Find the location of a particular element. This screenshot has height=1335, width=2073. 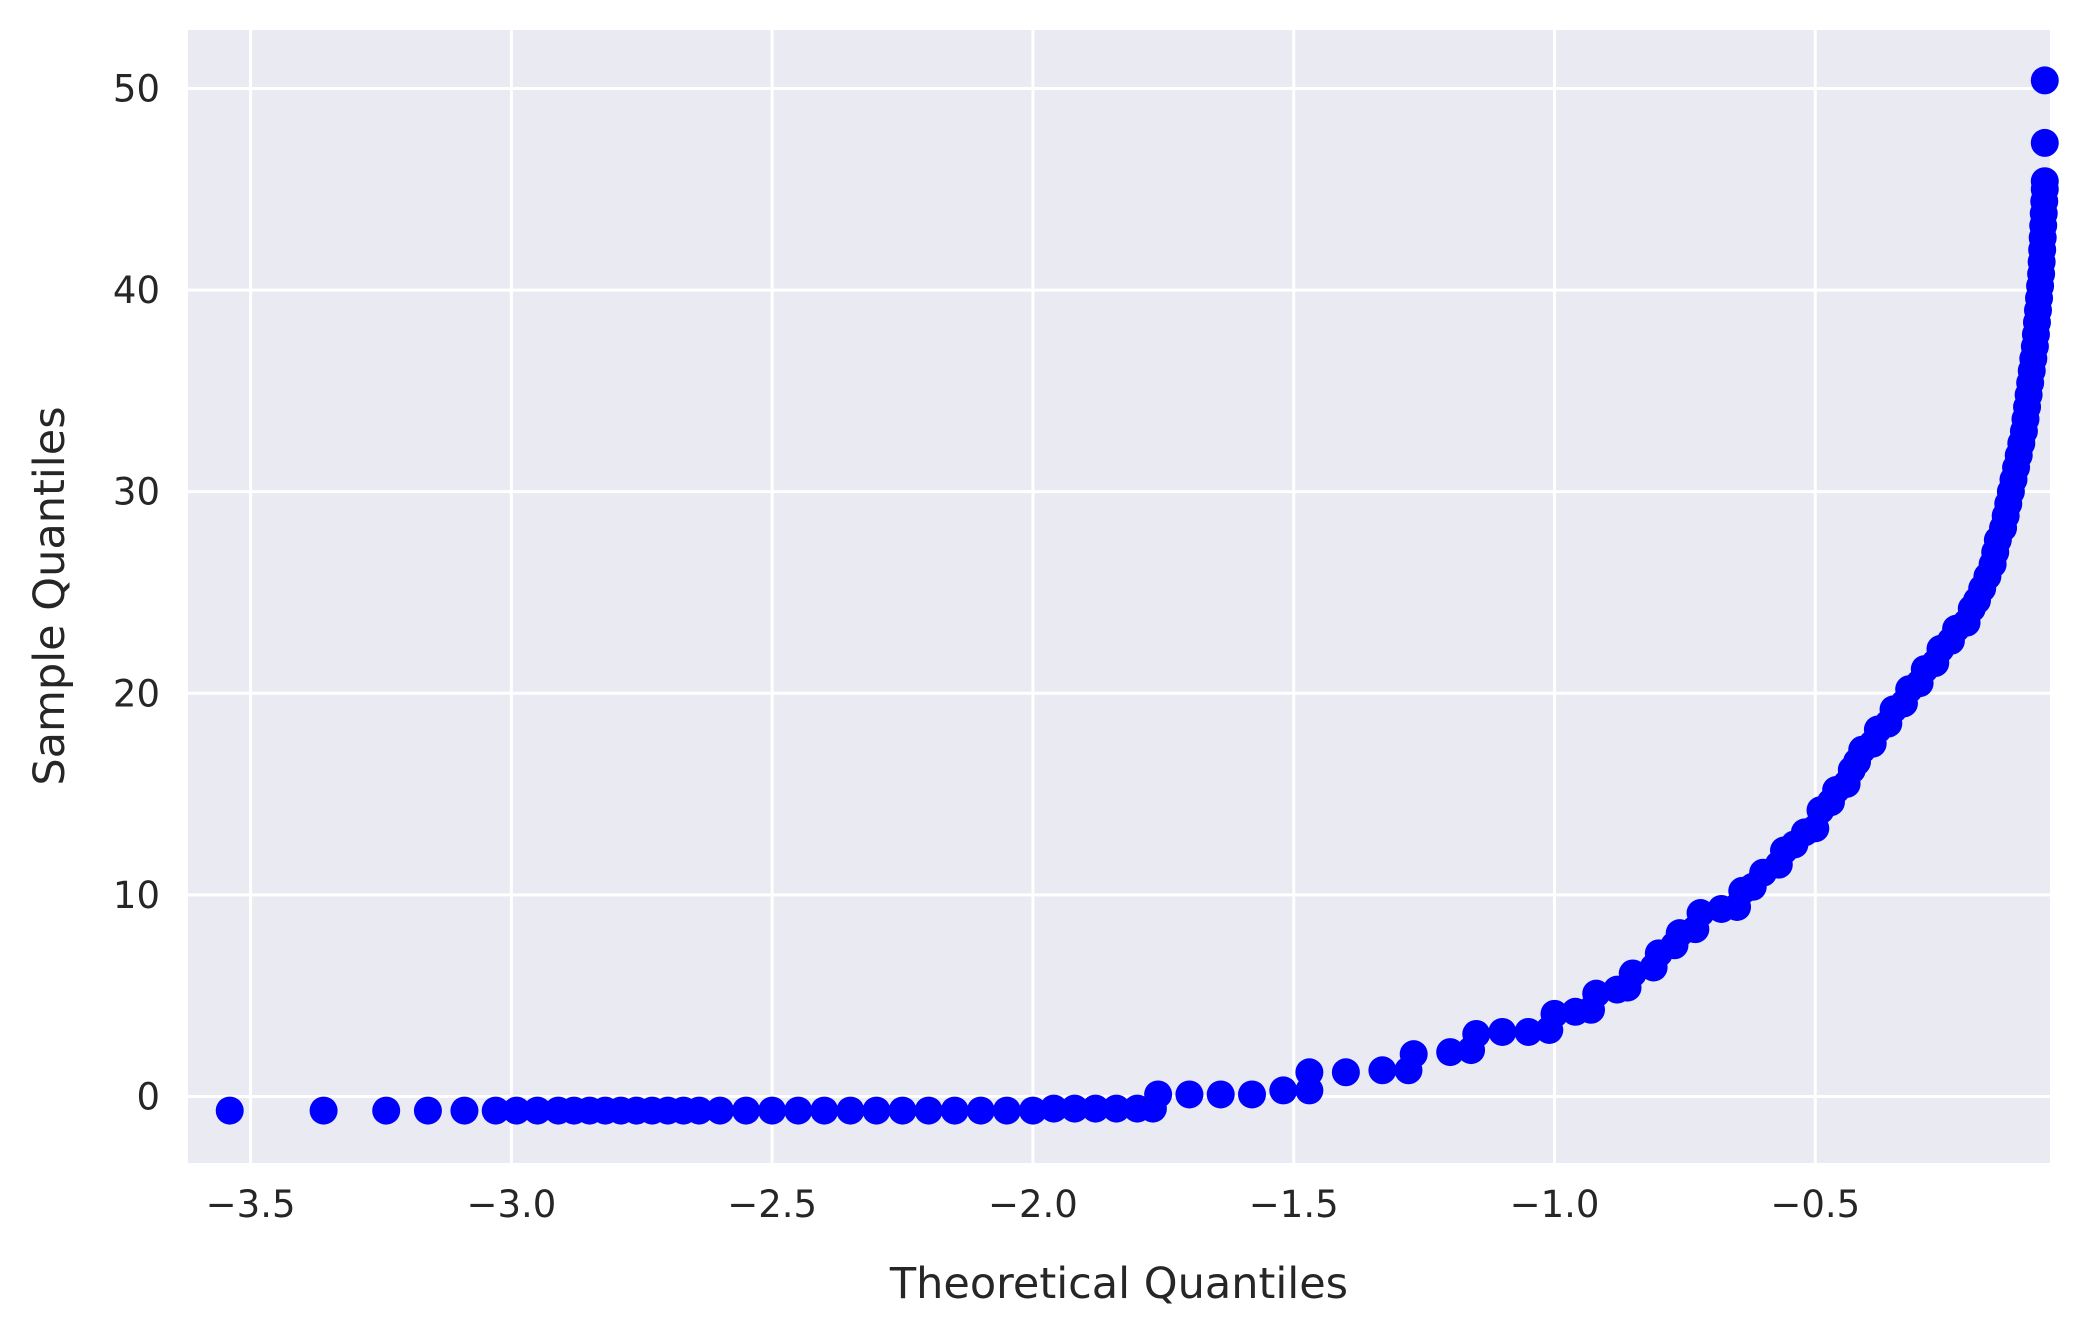

y-tick-label: 0 is located at coordinates (148, 1096).